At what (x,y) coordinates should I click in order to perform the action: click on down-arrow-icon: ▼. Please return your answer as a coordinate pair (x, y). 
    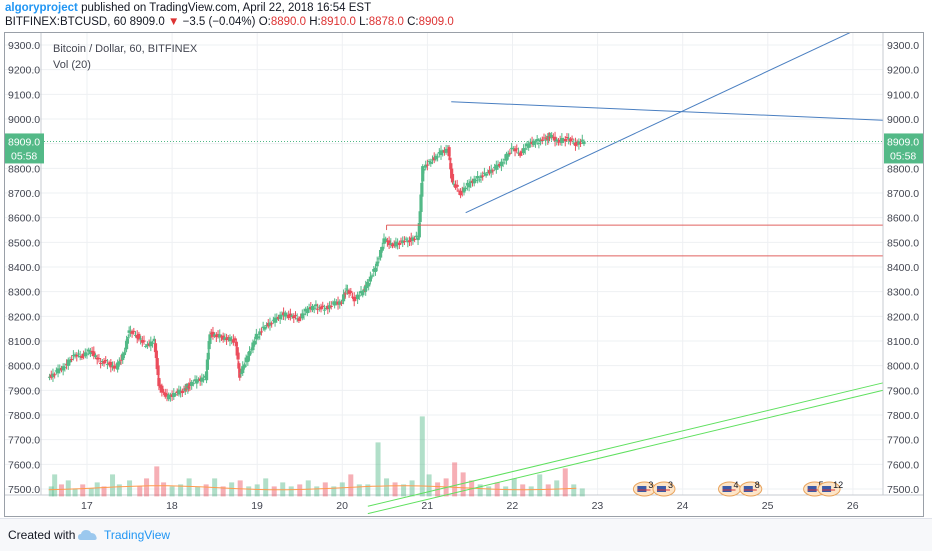
    Looking at the image, I should click on (174, 22).